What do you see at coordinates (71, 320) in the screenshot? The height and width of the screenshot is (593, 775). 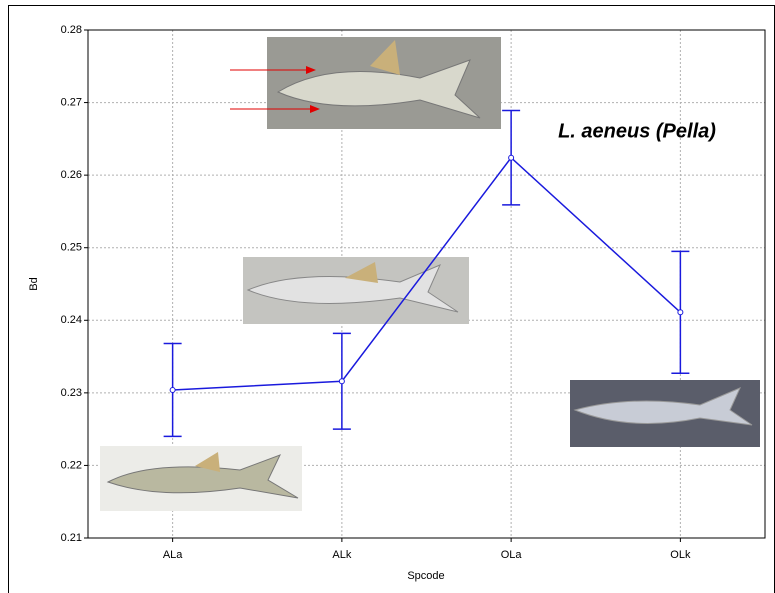 I see `y-tick-label: 0.24` at bounding box center [71, 320].